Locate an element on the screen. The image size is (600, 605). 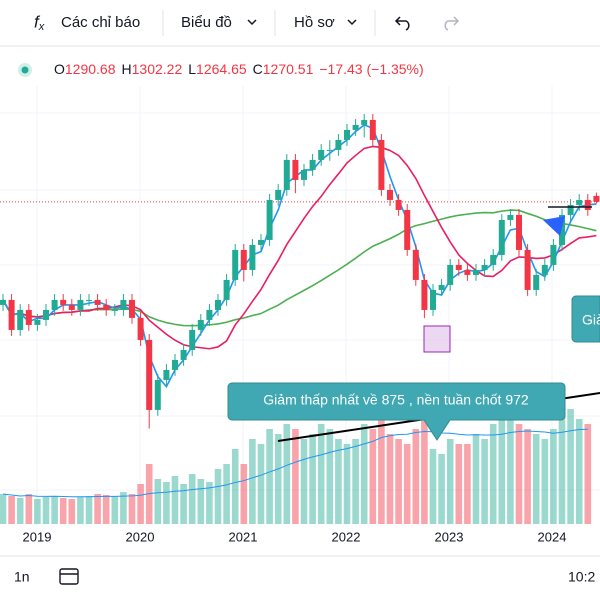
ohlc-label: C is located at coordinates (258, 69).